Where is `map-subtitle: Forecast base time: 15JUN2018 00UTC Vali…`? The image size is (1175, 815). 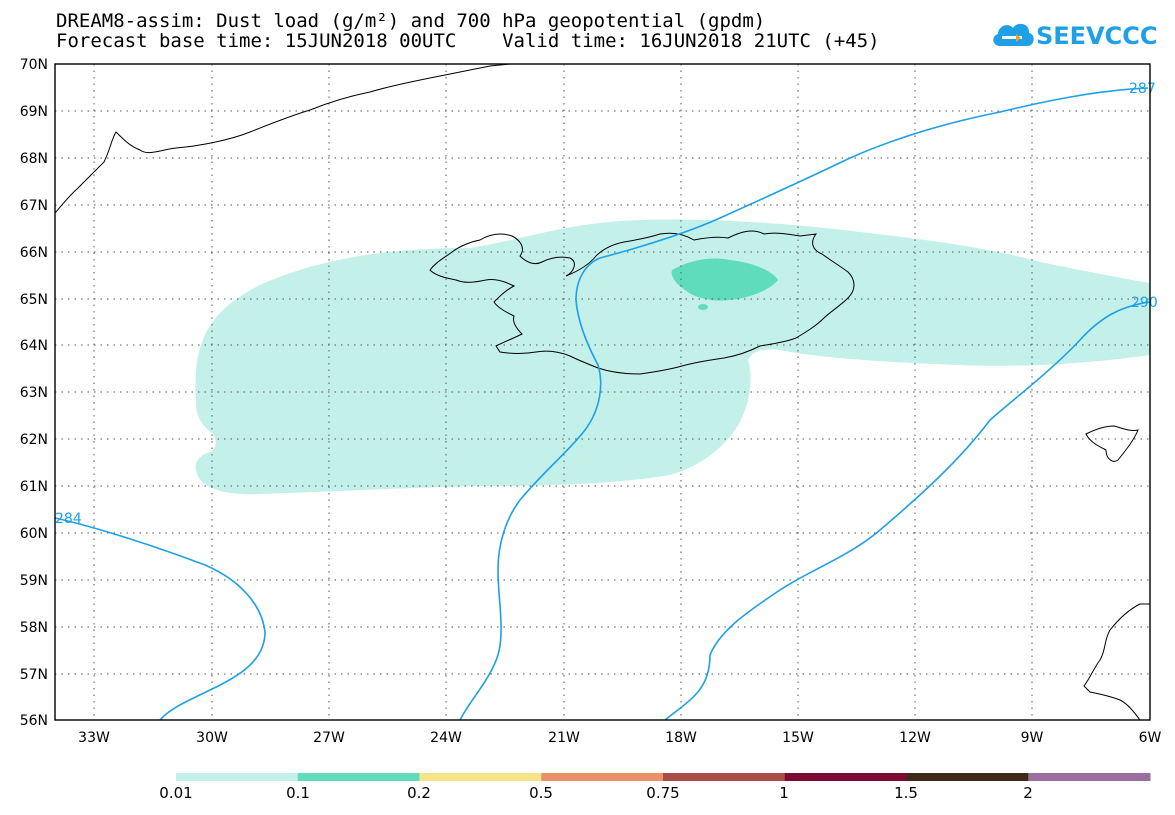 map-subtitle: Forecast base time: 15JUN2018 00UTC Vali… is located at coordinates (468, 41).